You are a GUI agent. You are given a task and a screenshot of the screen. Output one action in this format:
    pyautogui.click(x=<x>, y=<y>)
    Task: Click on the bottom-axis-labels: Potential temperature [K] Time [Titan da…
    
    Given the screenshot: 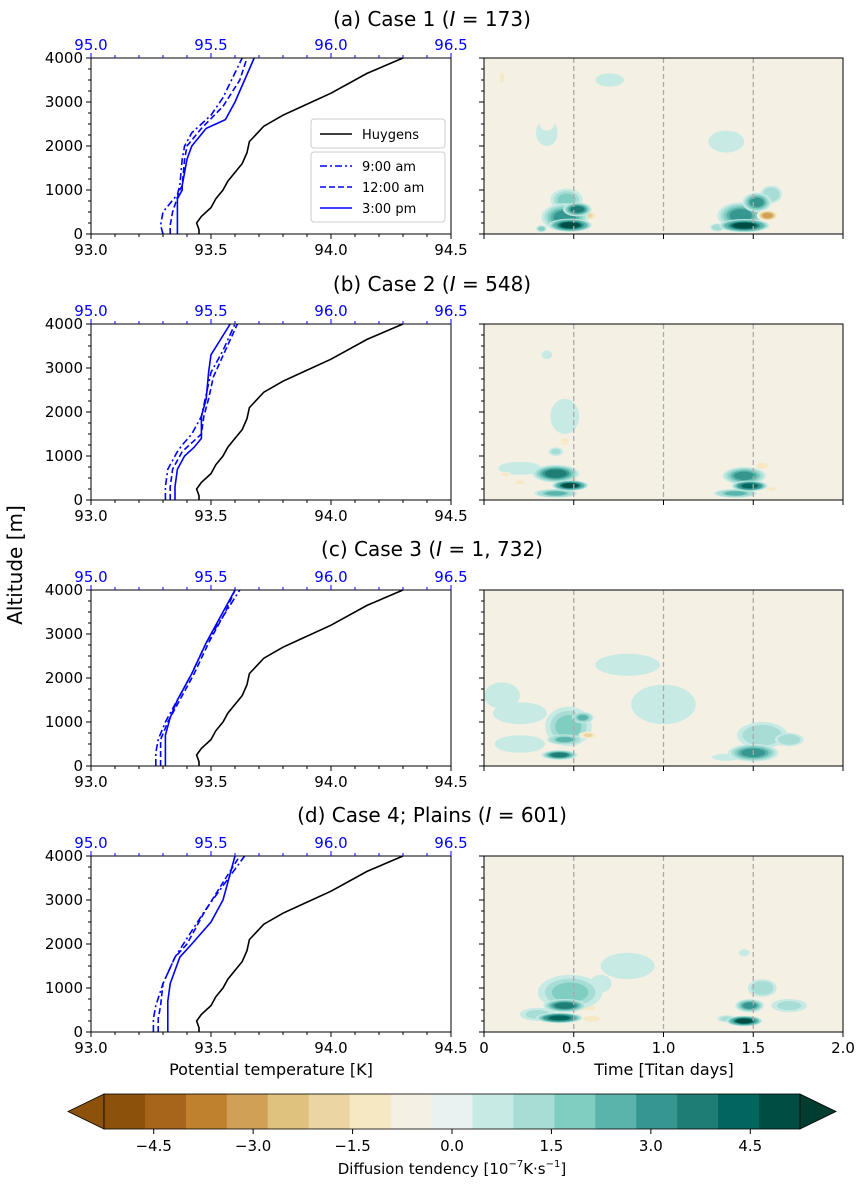 What is the action you would take?
    pyautogui.click(x=451, y=1069)
    